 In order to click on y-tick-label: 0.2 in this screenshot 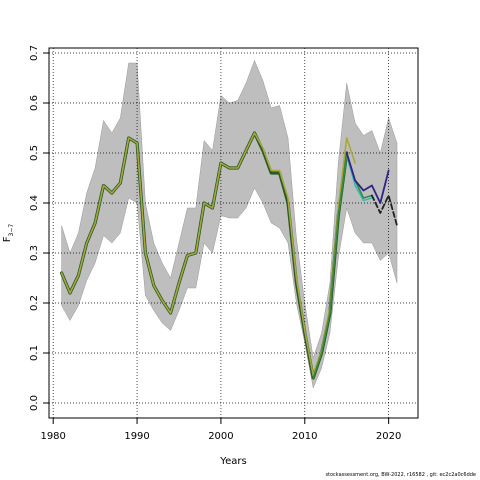, I will do `click(34, 303)`.